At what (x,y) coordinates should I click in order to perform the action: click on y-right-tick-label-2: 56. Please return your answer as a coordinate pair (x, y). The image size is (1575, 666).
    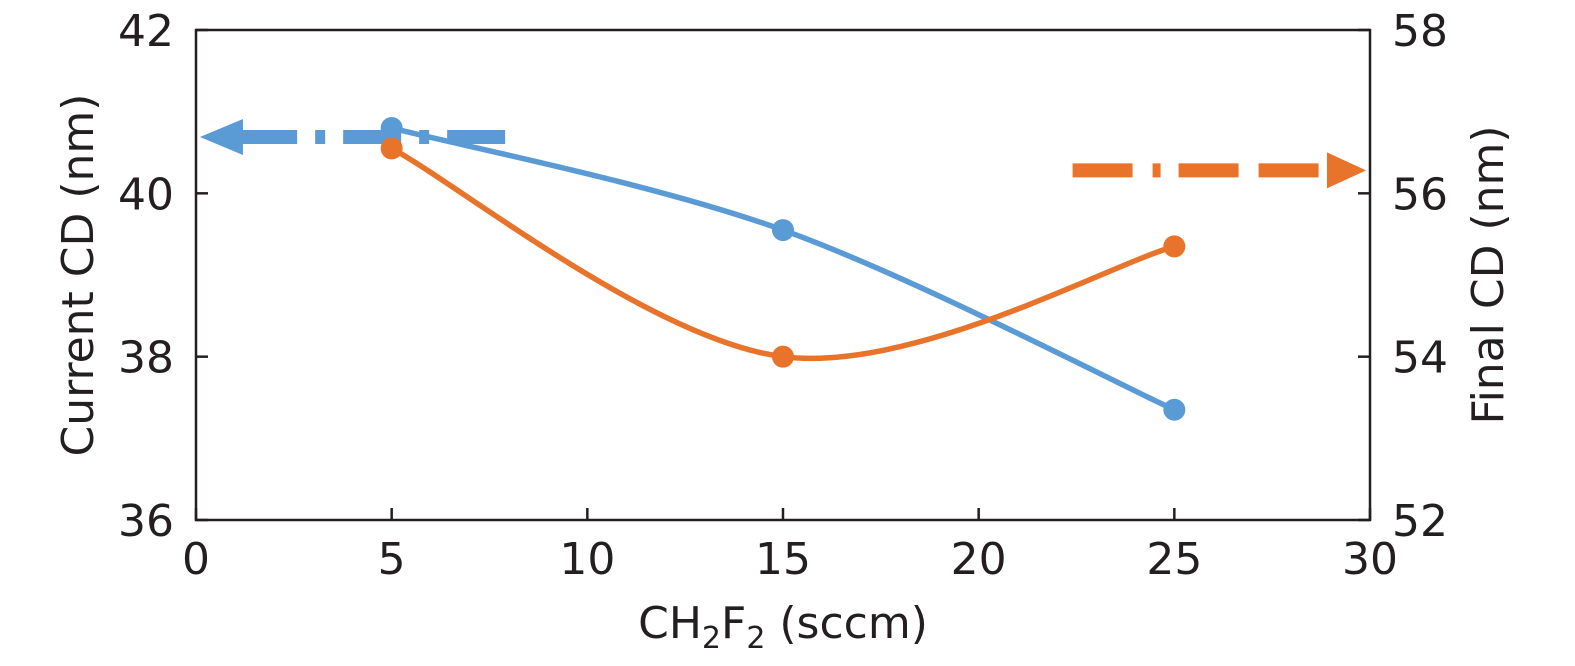
    Looking at the image, I should click on (1420, 194).